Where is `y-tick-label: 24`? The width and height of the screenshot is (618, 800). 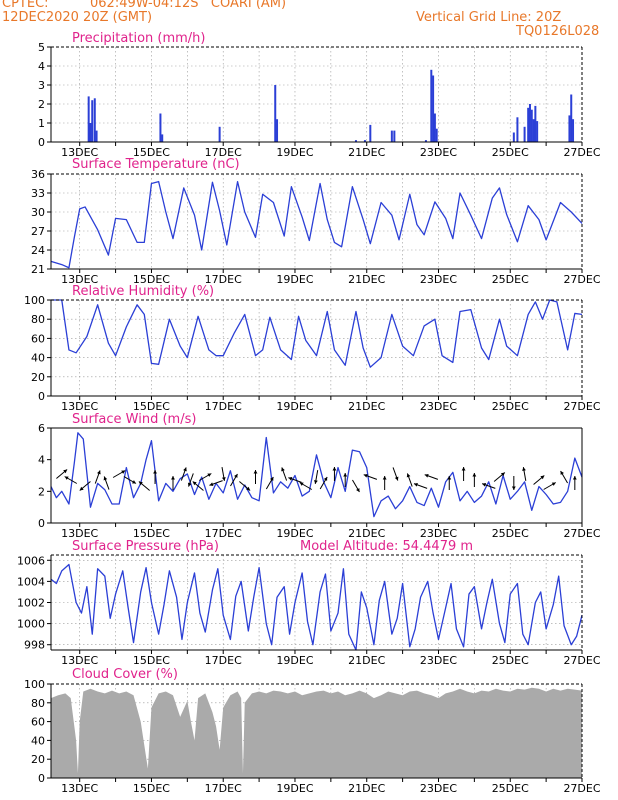
y-tick-label: 24 is located at coordinates (38, 250).